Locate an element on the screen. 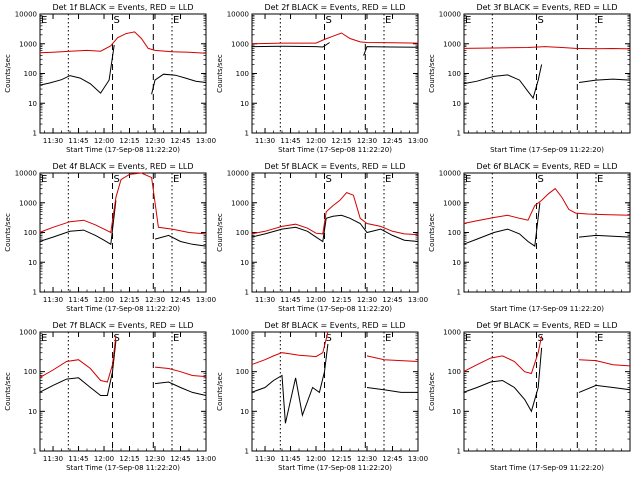  panel-title: Det 8f BLACK = Events, RED = LLD is located at coordinates (334, 325).